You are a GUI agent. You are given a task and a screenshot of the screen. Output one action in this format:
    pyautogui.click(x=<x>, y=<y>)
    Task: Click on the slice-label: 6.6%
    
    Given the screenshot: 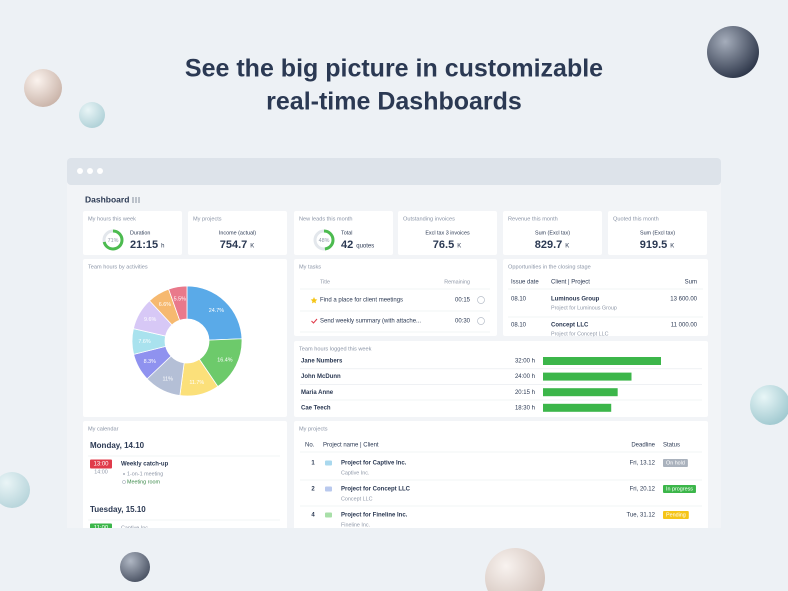 What is the action you would take?
    pyautogui.click(x=165, y=305)
    